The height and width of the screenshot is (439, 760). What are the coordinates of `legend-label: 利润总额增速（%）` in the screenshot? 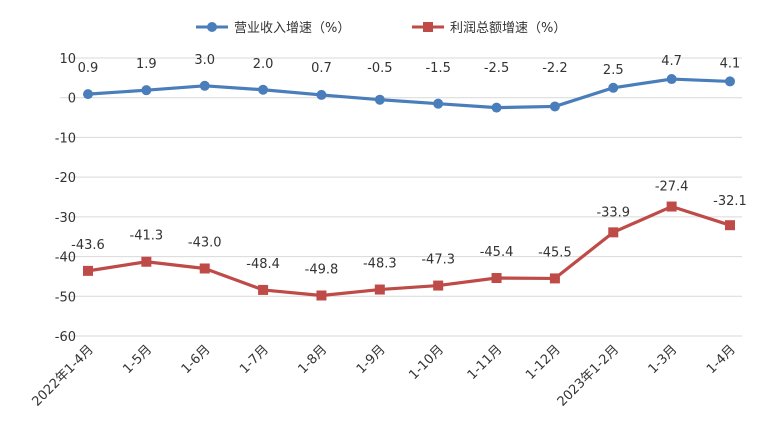 It's located at (508, 28).